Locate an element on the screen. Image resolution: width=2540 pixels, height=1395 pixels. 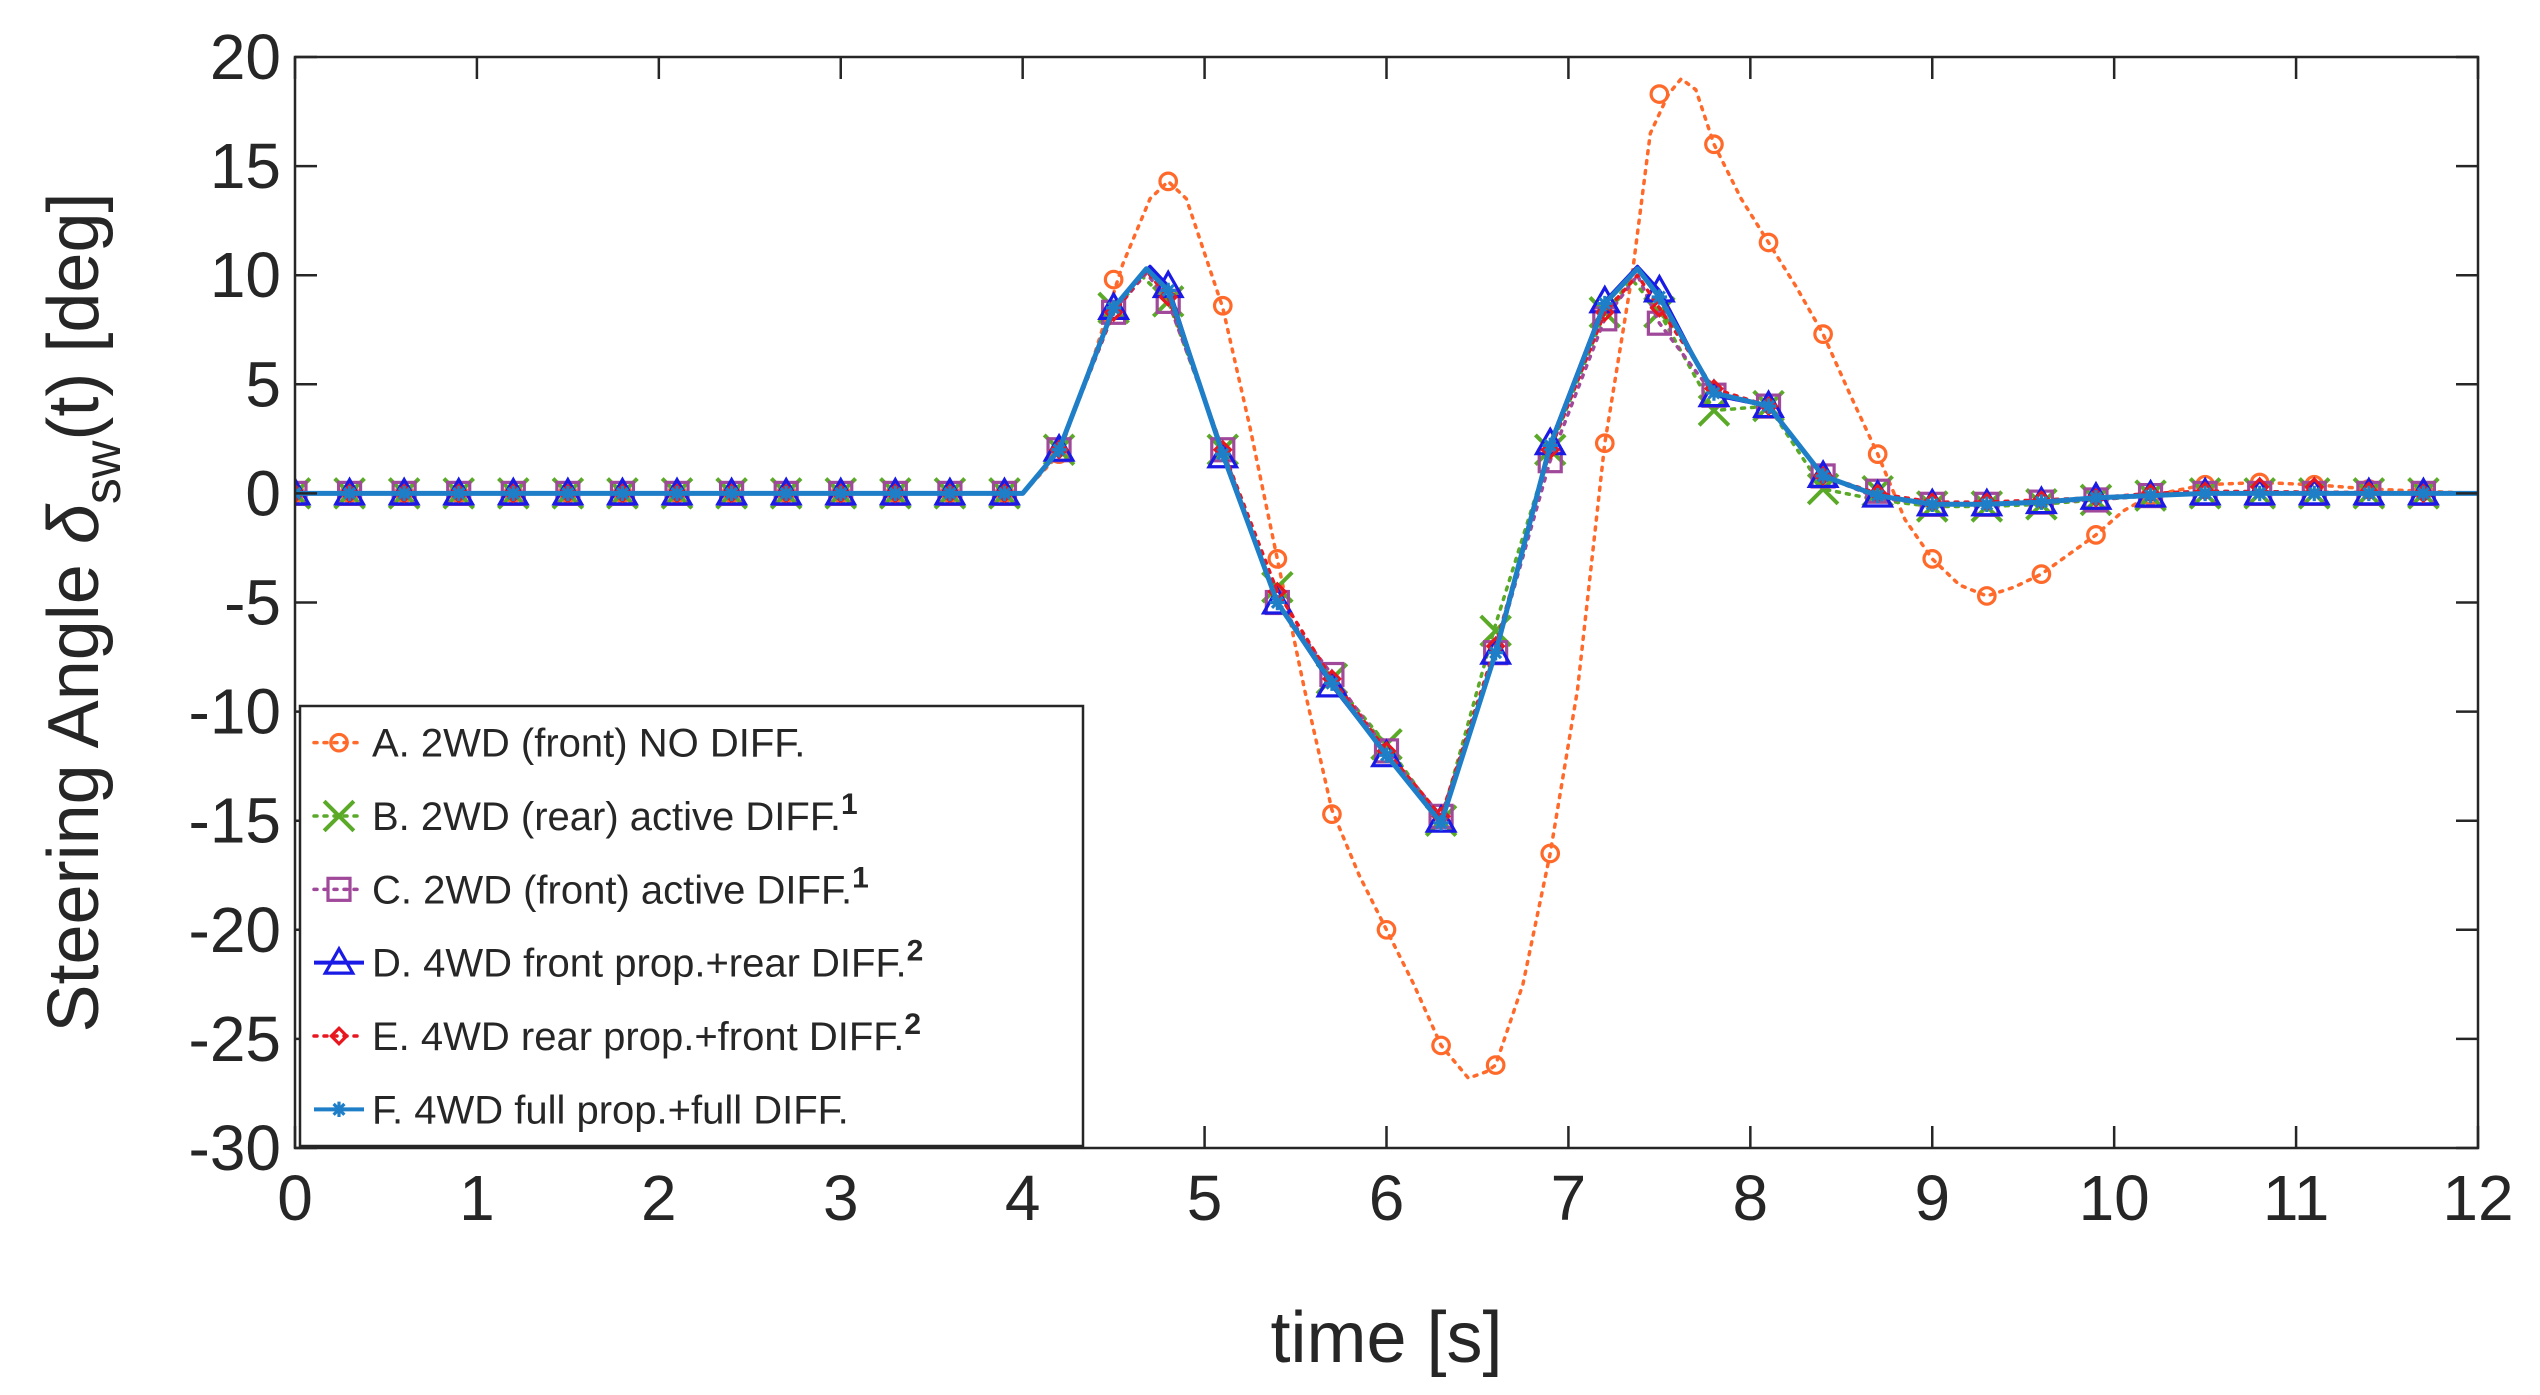
legend-label-text: D. 4WD front prop.+rear DIFF. is located at coordinates (639, 964).